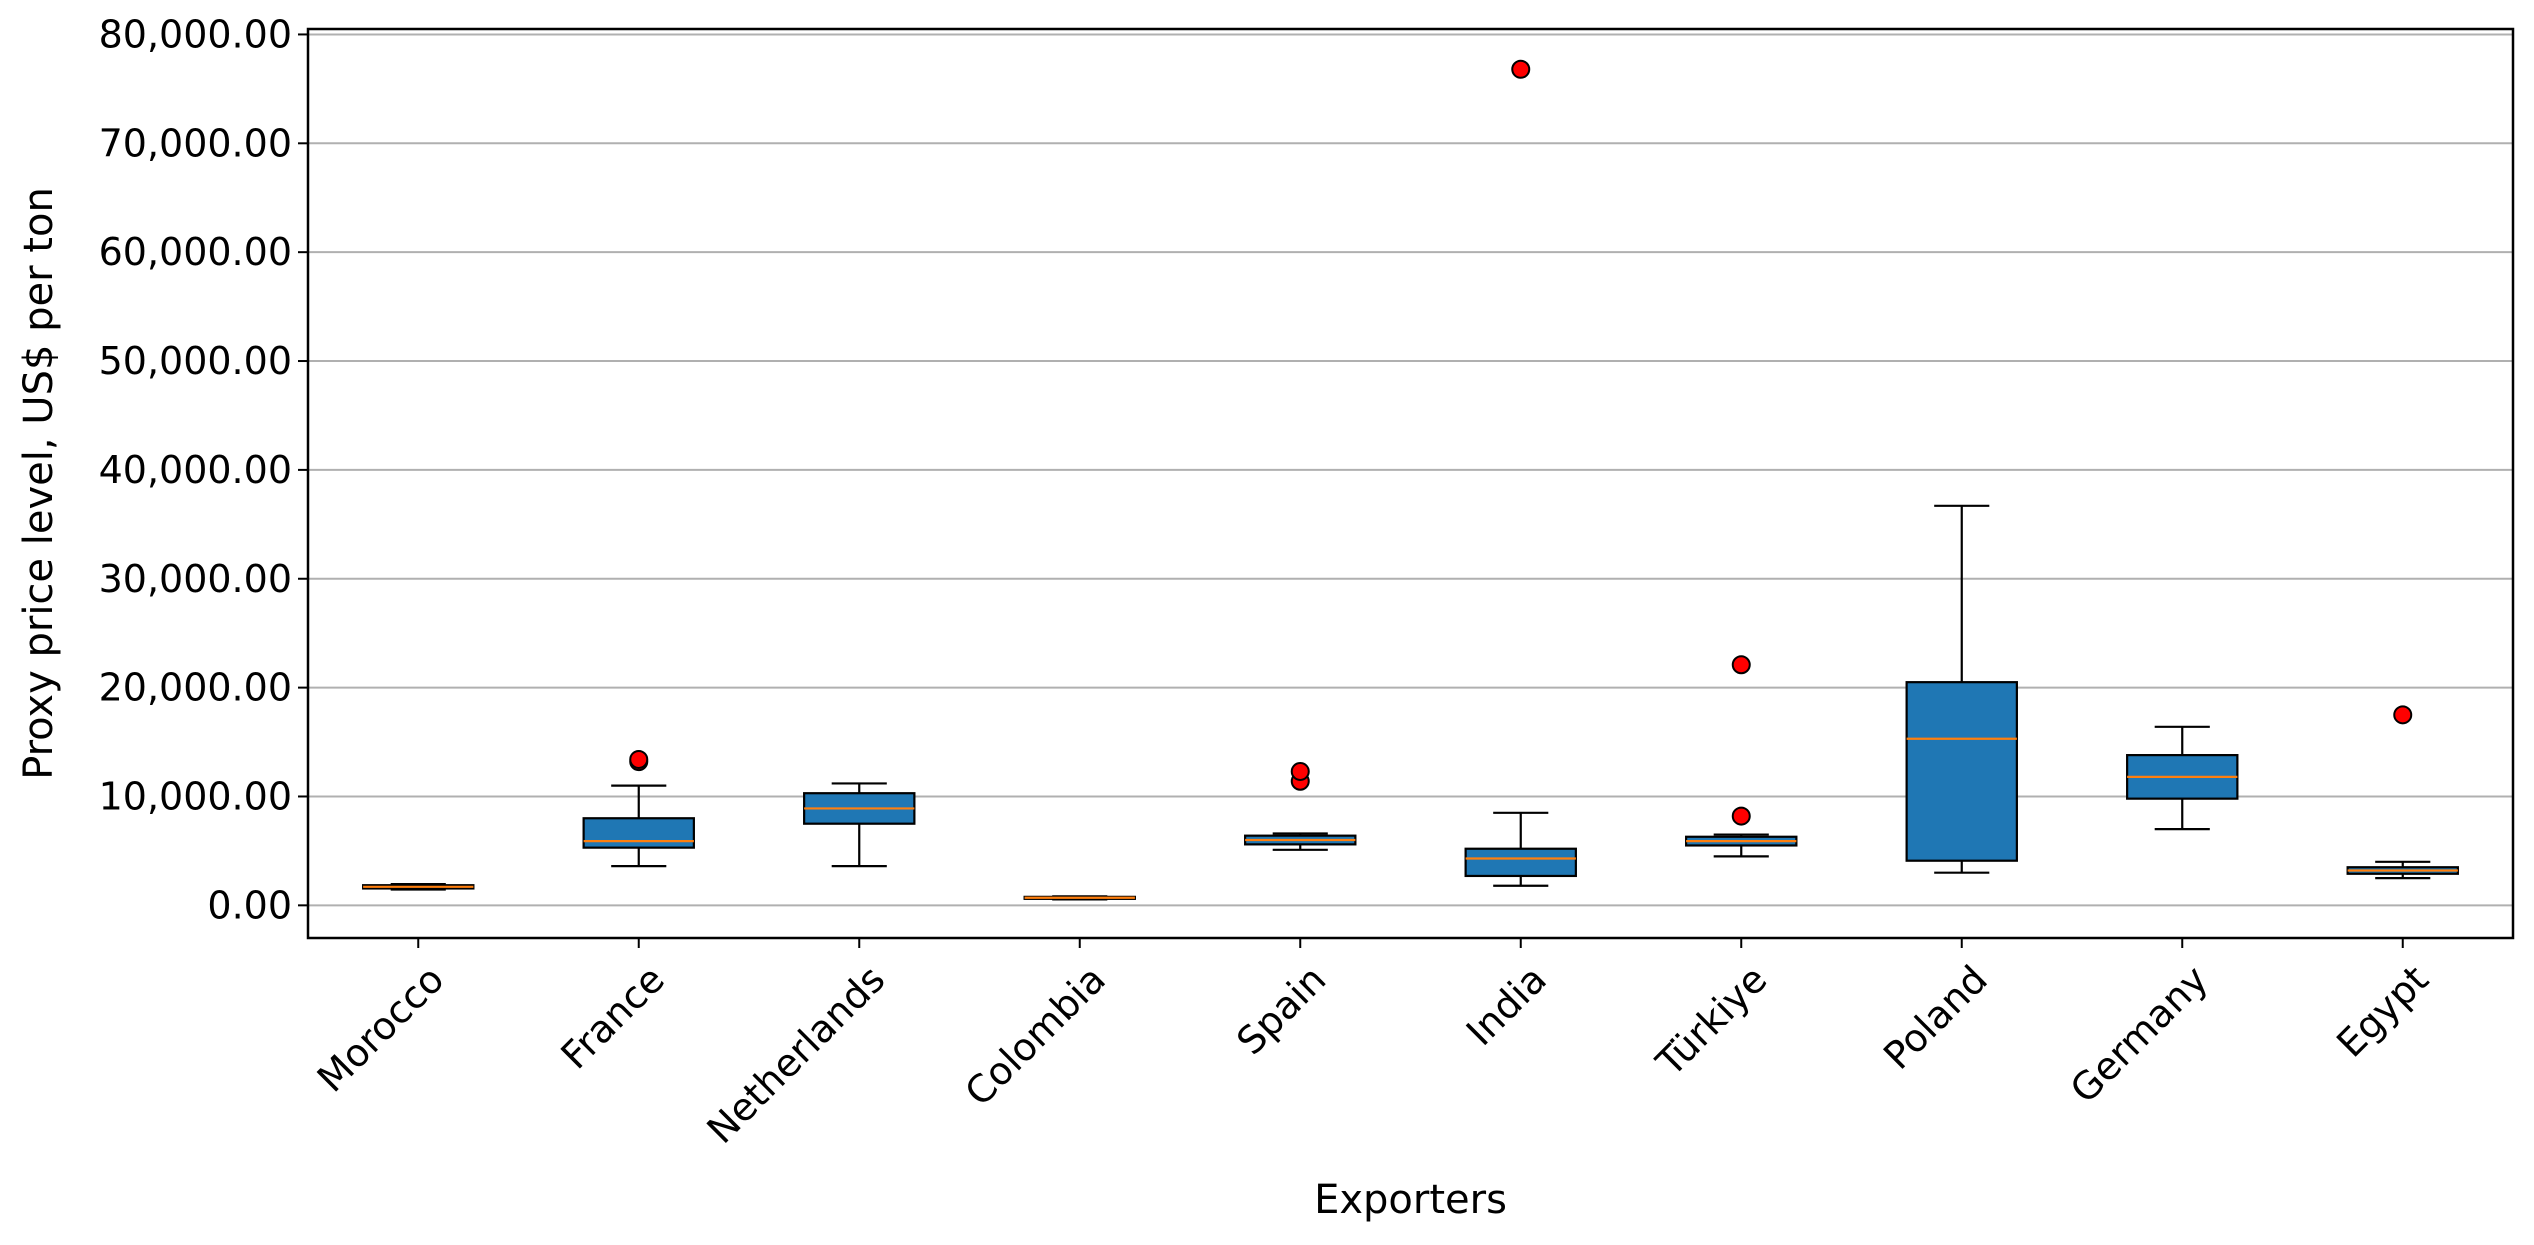 The width and height of the screenshot is (2534, 1245). Describe the element at coordinates (418, 887) in the screenshot. I see `box-morocco` at that location.